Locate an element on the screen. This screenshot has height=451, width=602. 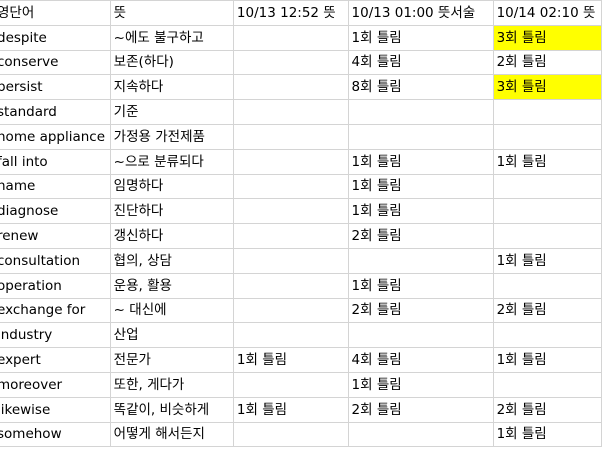
meaning-cell: 진단하다 is located at coordinates (172, 211).